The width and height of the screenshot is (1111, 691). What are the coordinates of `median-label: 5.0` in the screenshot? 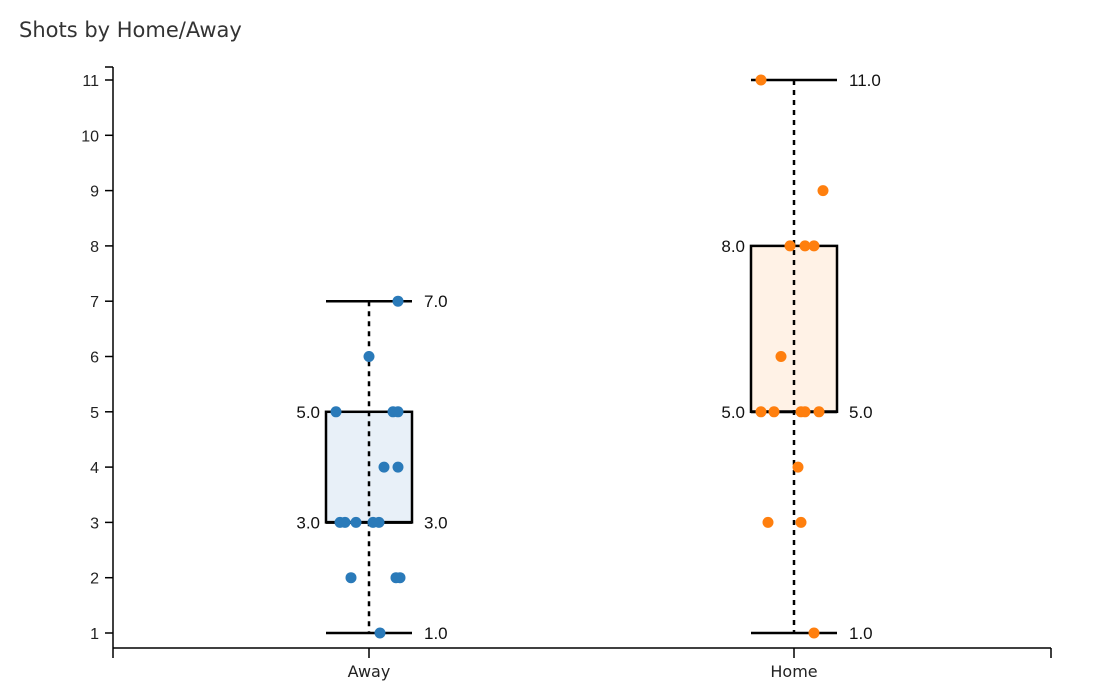 It's located at (861, 412).